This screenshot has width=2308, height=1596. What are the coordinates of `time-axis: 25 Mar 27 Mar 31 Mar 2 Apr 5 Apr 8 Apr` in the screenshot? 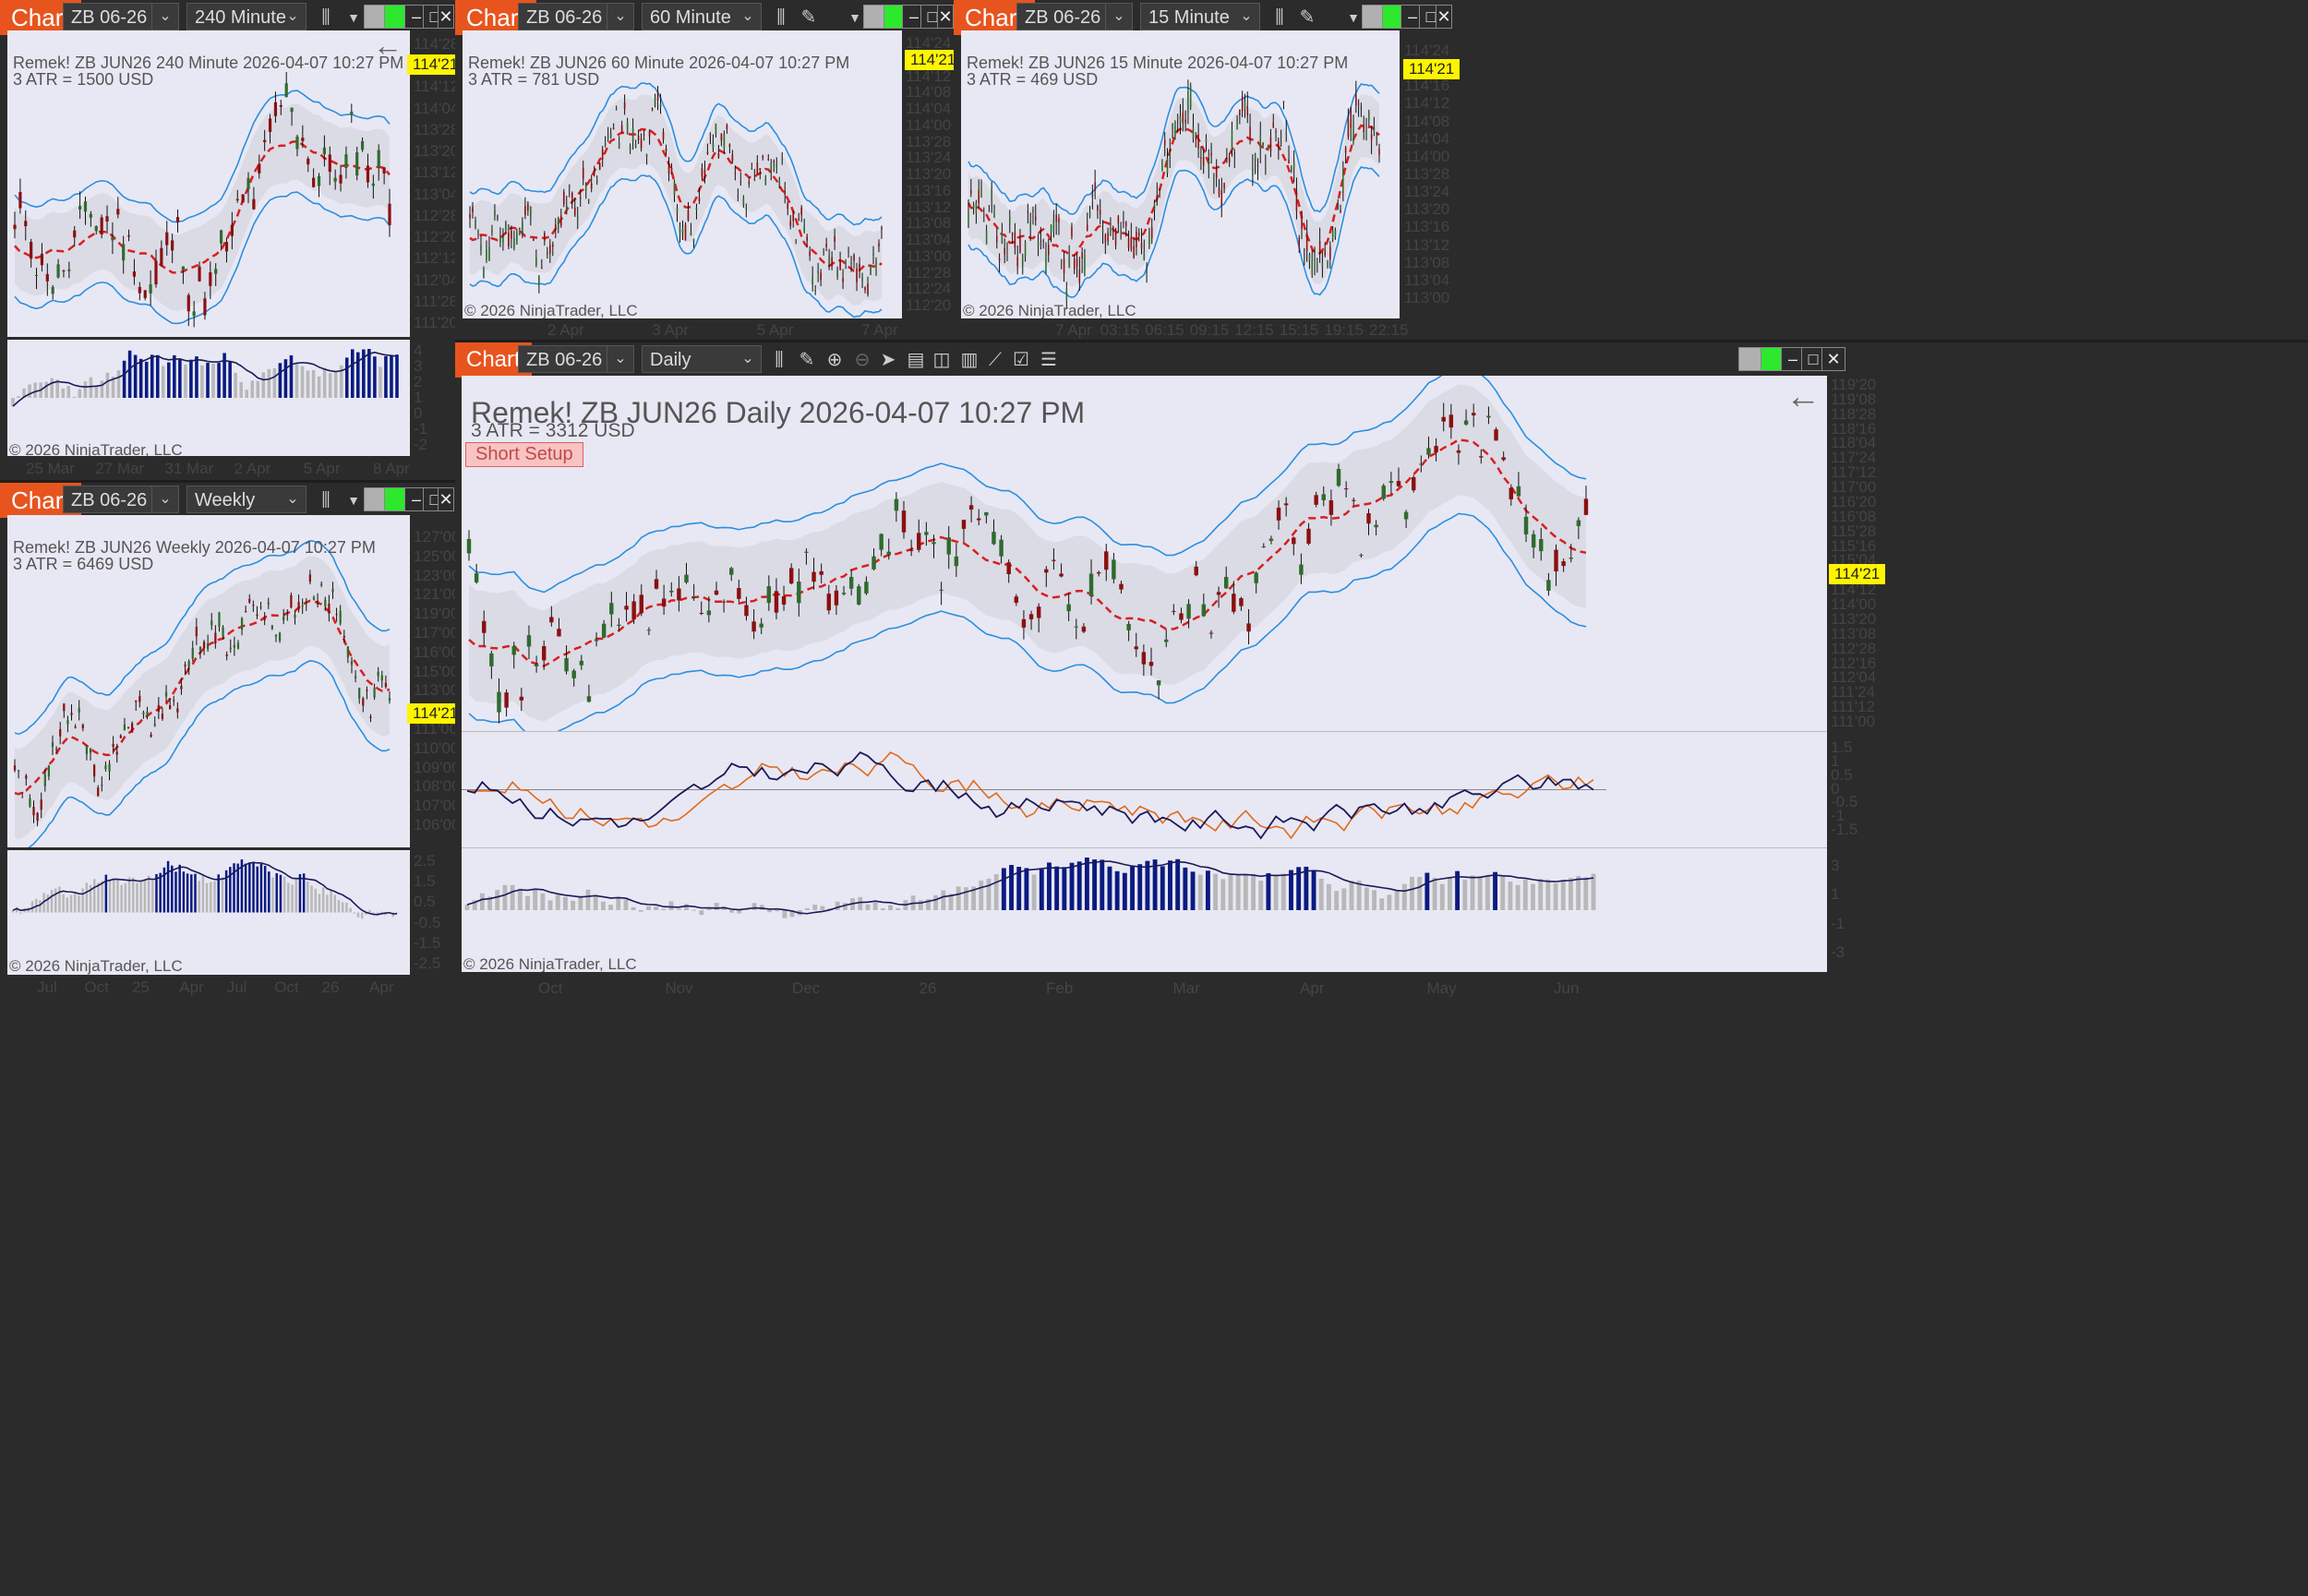 It's located at (208, 468).